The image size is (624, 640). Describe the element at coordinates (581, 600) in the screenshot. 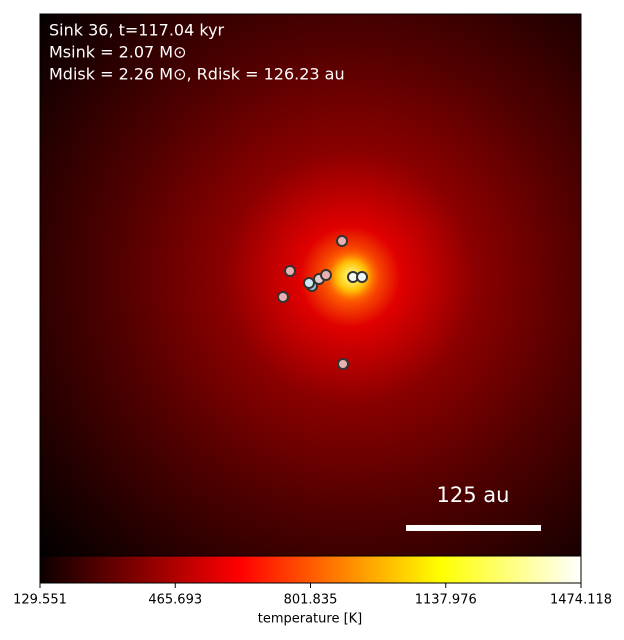

I see `colorbar-tick-label: 1474.118` at that location.